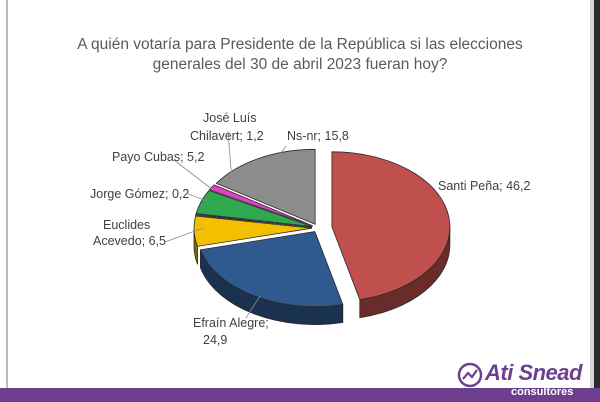 This screenshot has height=402, width=600. I want to click on label-ns-nr: Ns-nr; 15,8, so click(318, 136).